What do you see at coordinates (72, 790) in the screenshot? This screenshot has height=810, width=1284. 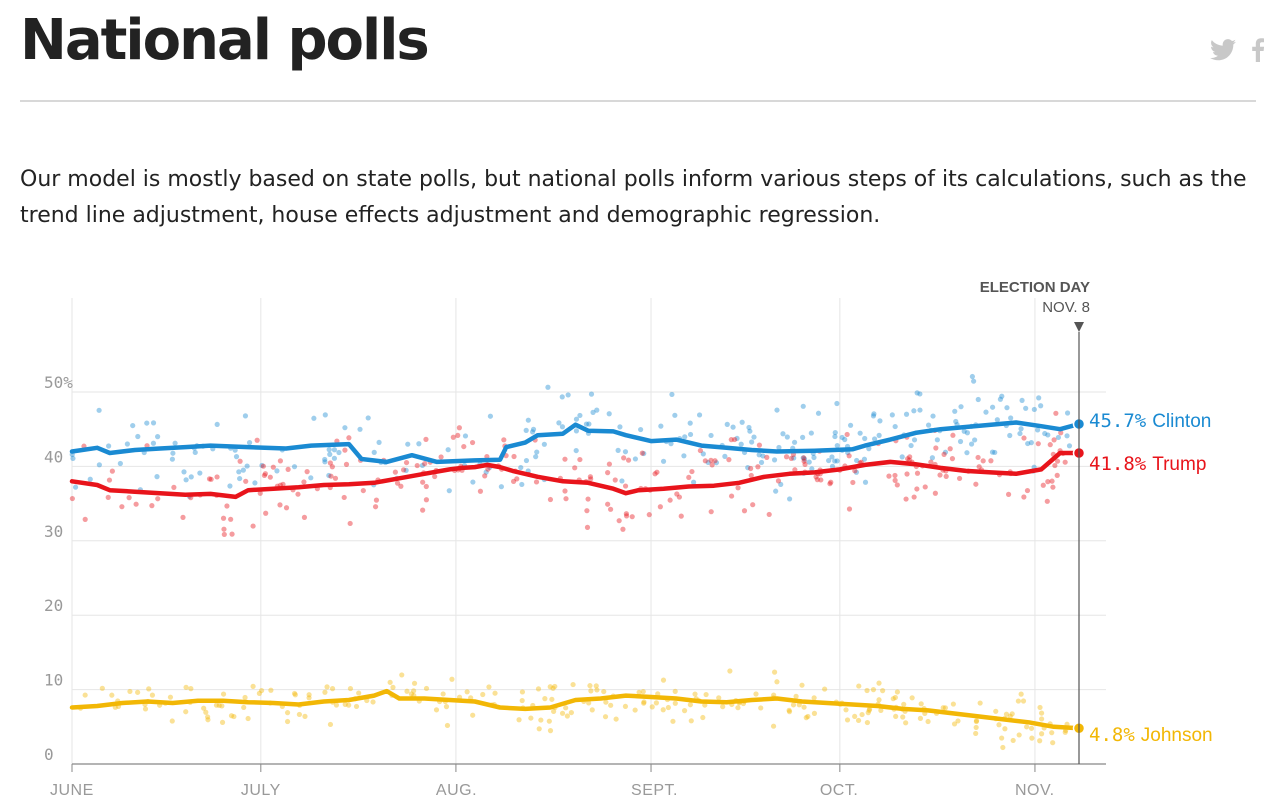 I see `x-month-label: JUNE` at bounding box center [72, 790].